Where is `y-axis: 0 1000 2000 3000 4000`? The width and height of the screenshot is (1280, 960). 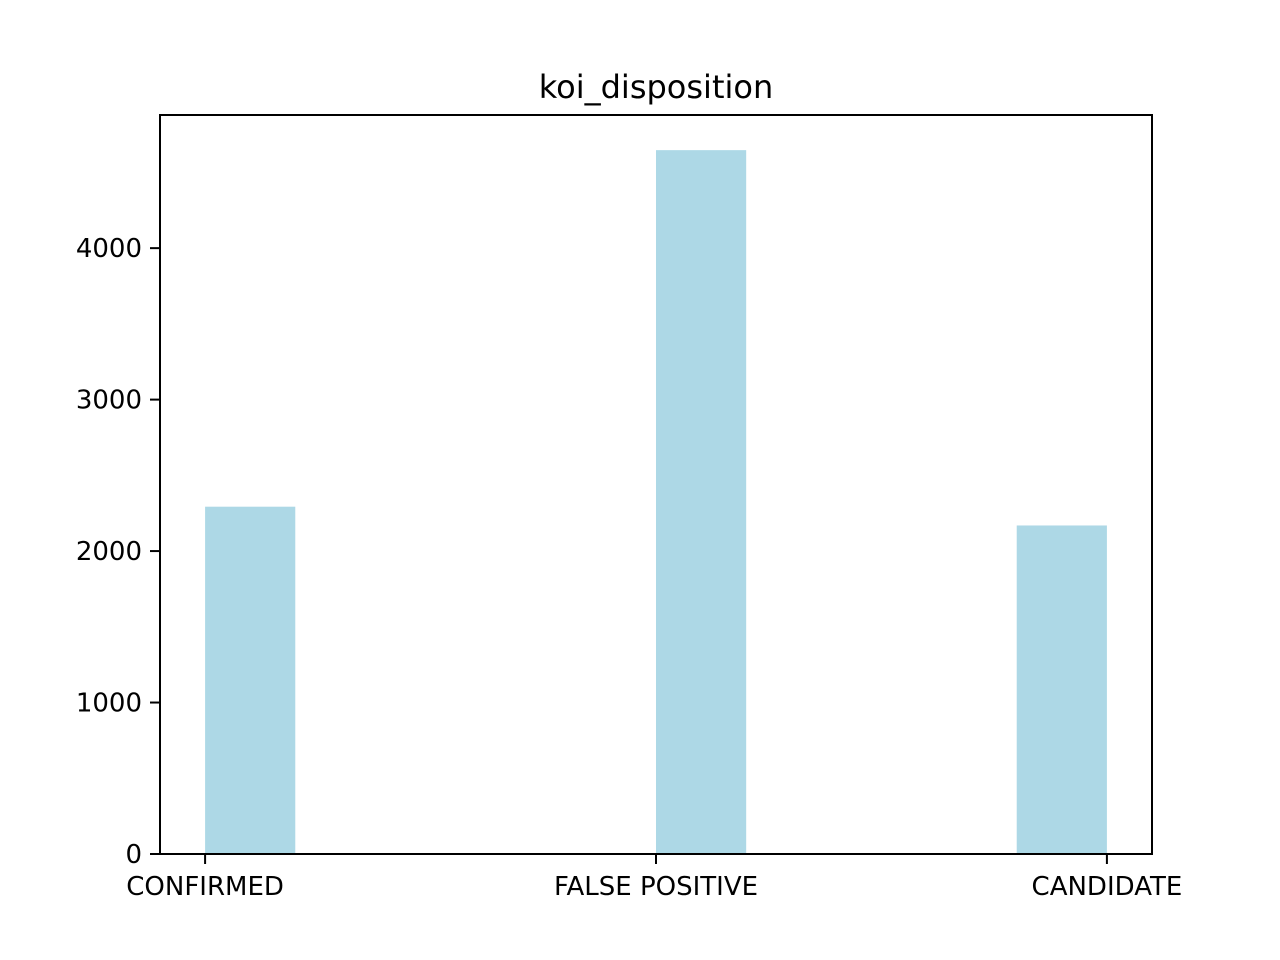
y-axis: 0 1000 2000 3000 4000 is located at coordinates (118, 552).